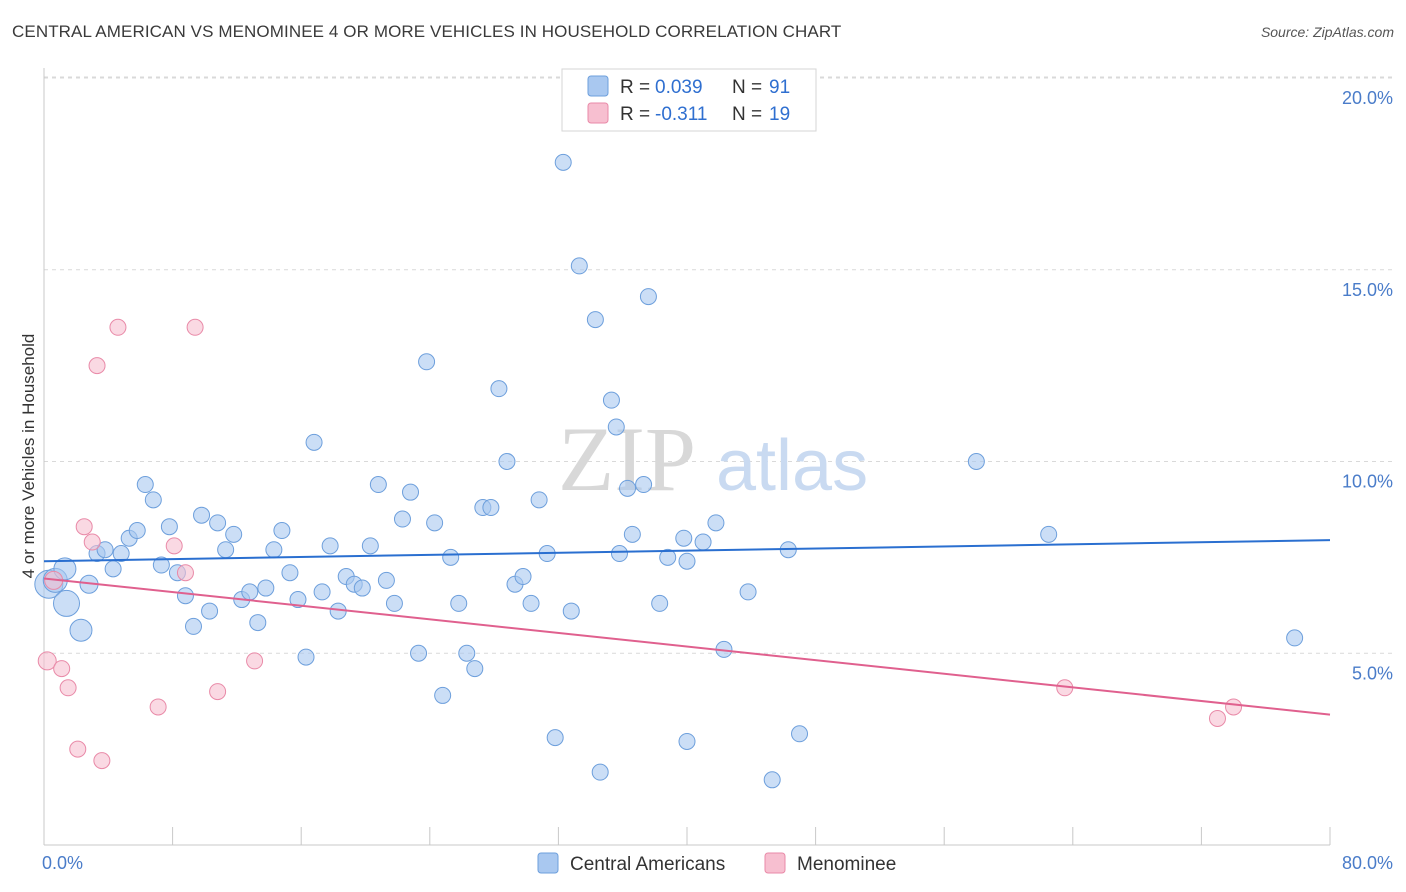  Describe the element at coordinates (635, 114) in the screenshot. I see `legend-r-label: R =` at that location.